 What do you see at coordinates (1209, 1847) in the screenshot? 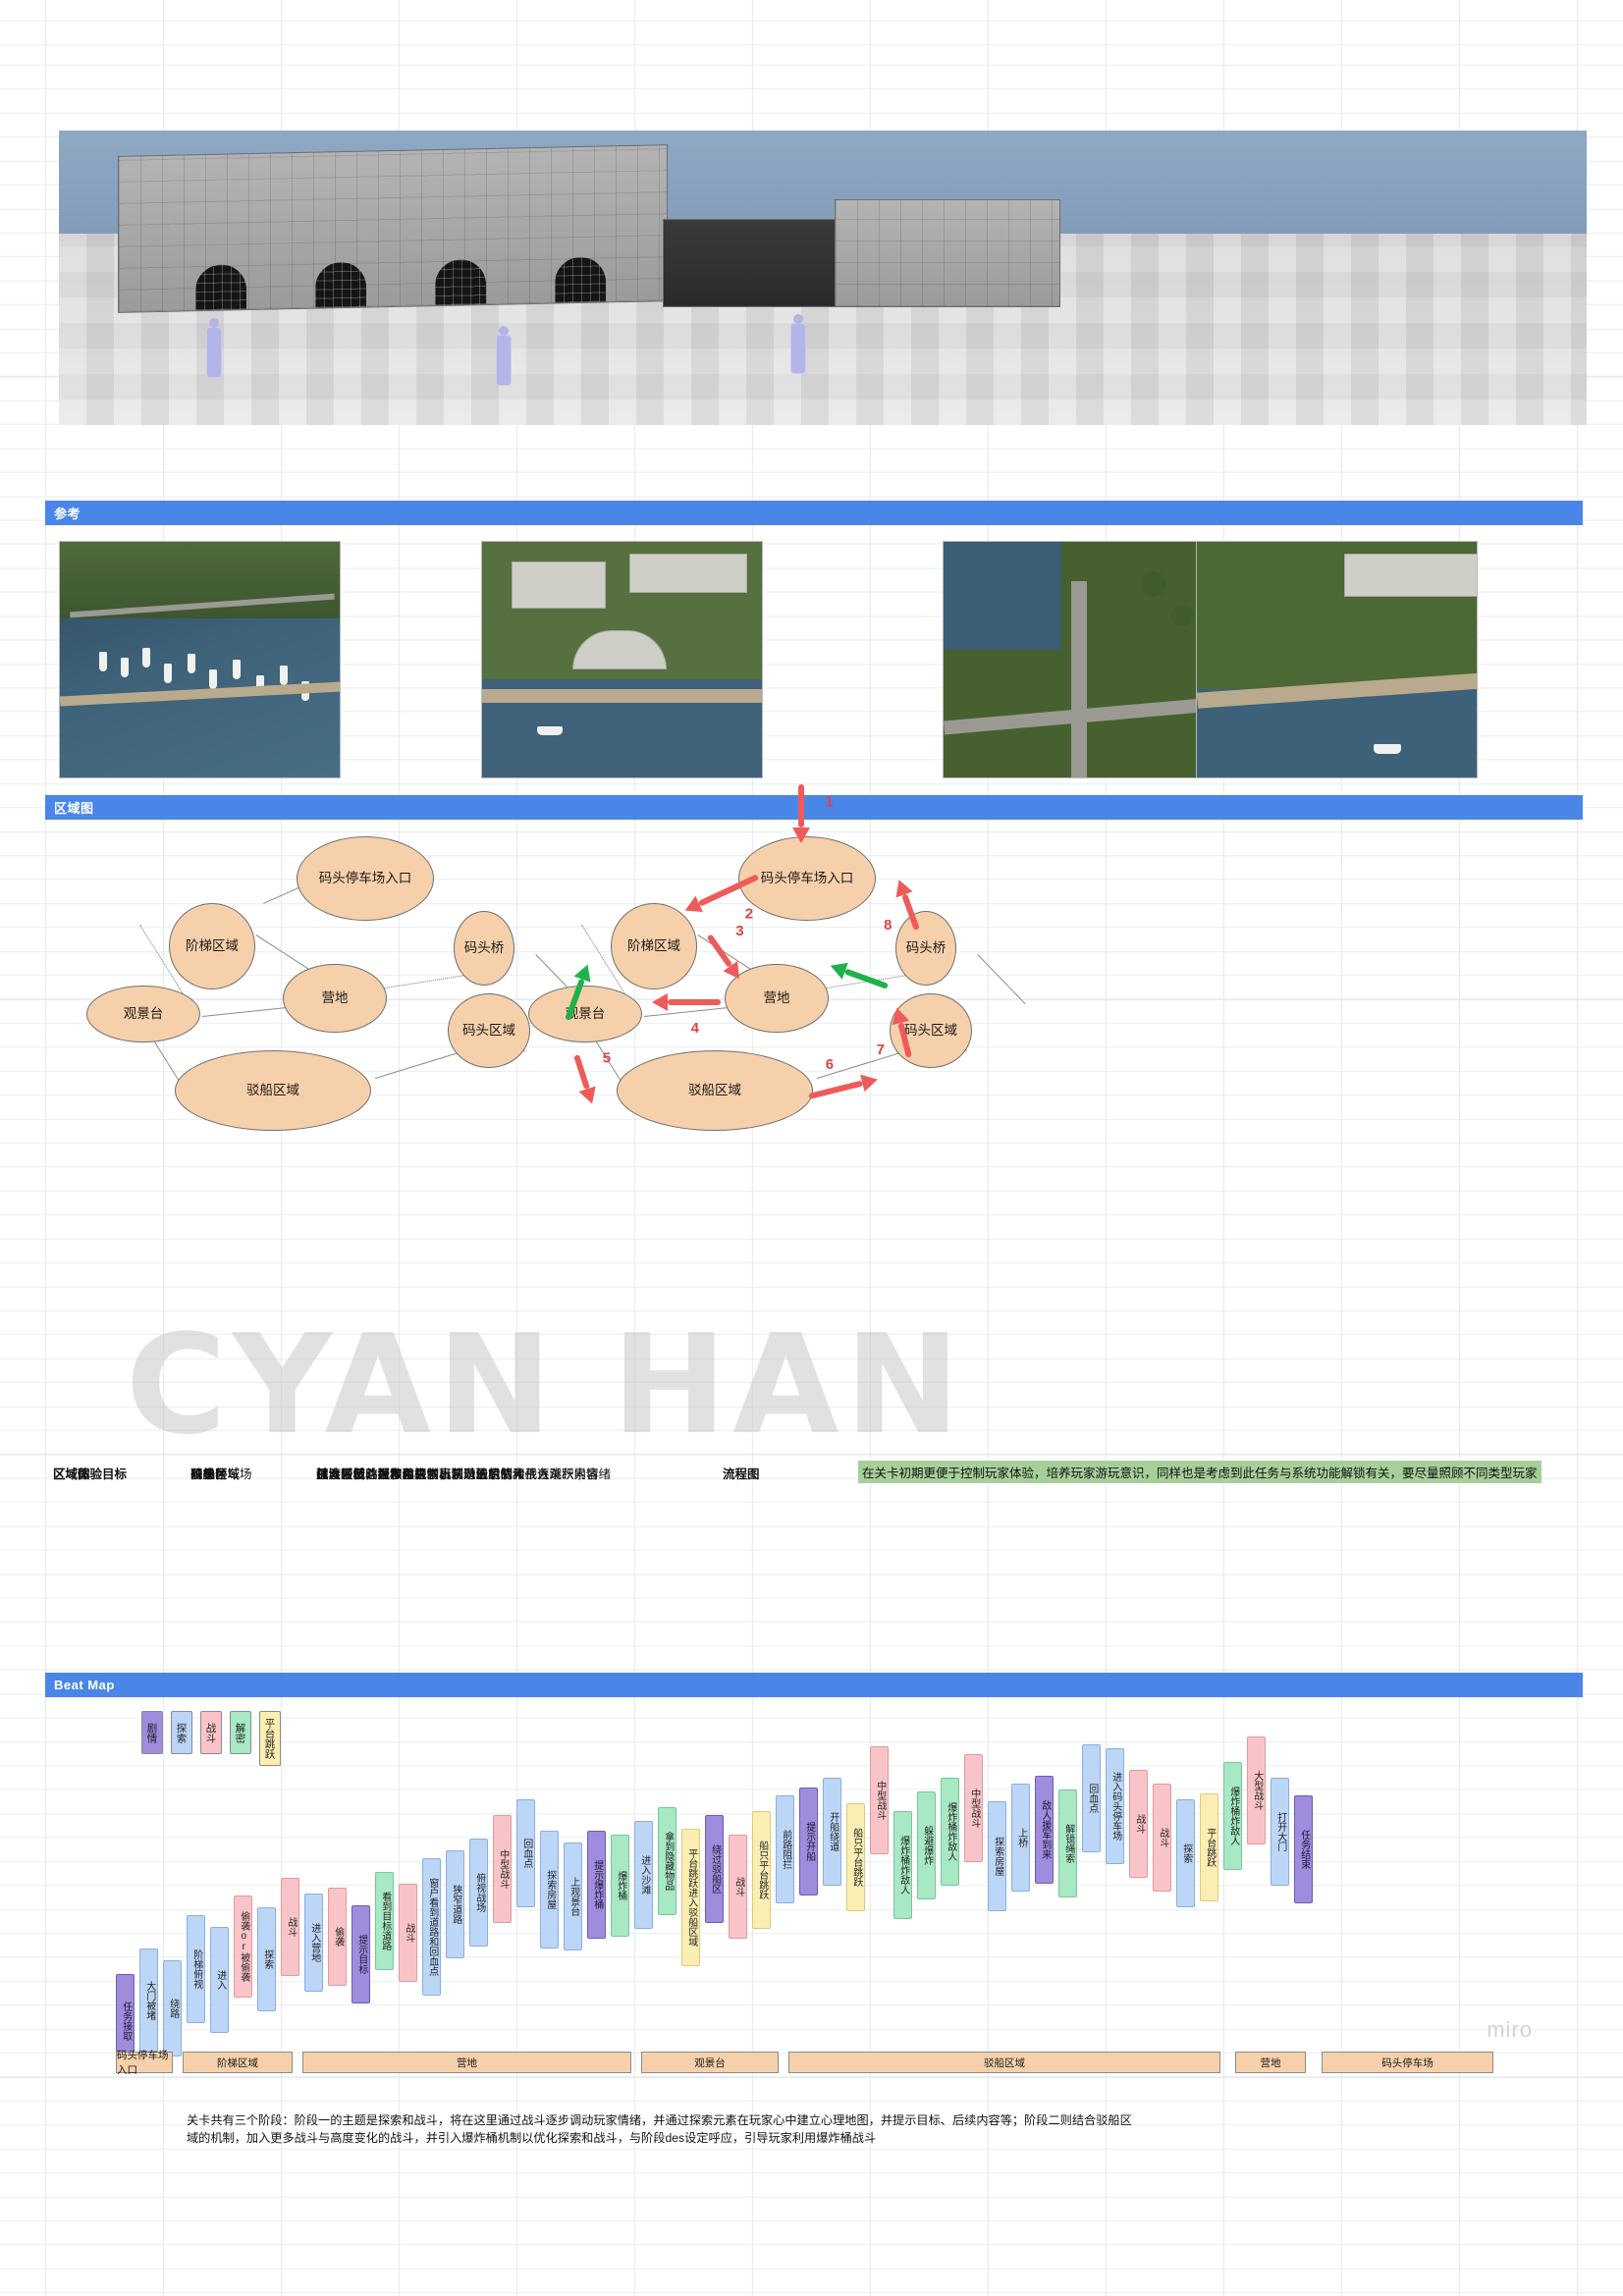
I see `beat-card: 平台跳跃` at bounding box center [1209, 1847].